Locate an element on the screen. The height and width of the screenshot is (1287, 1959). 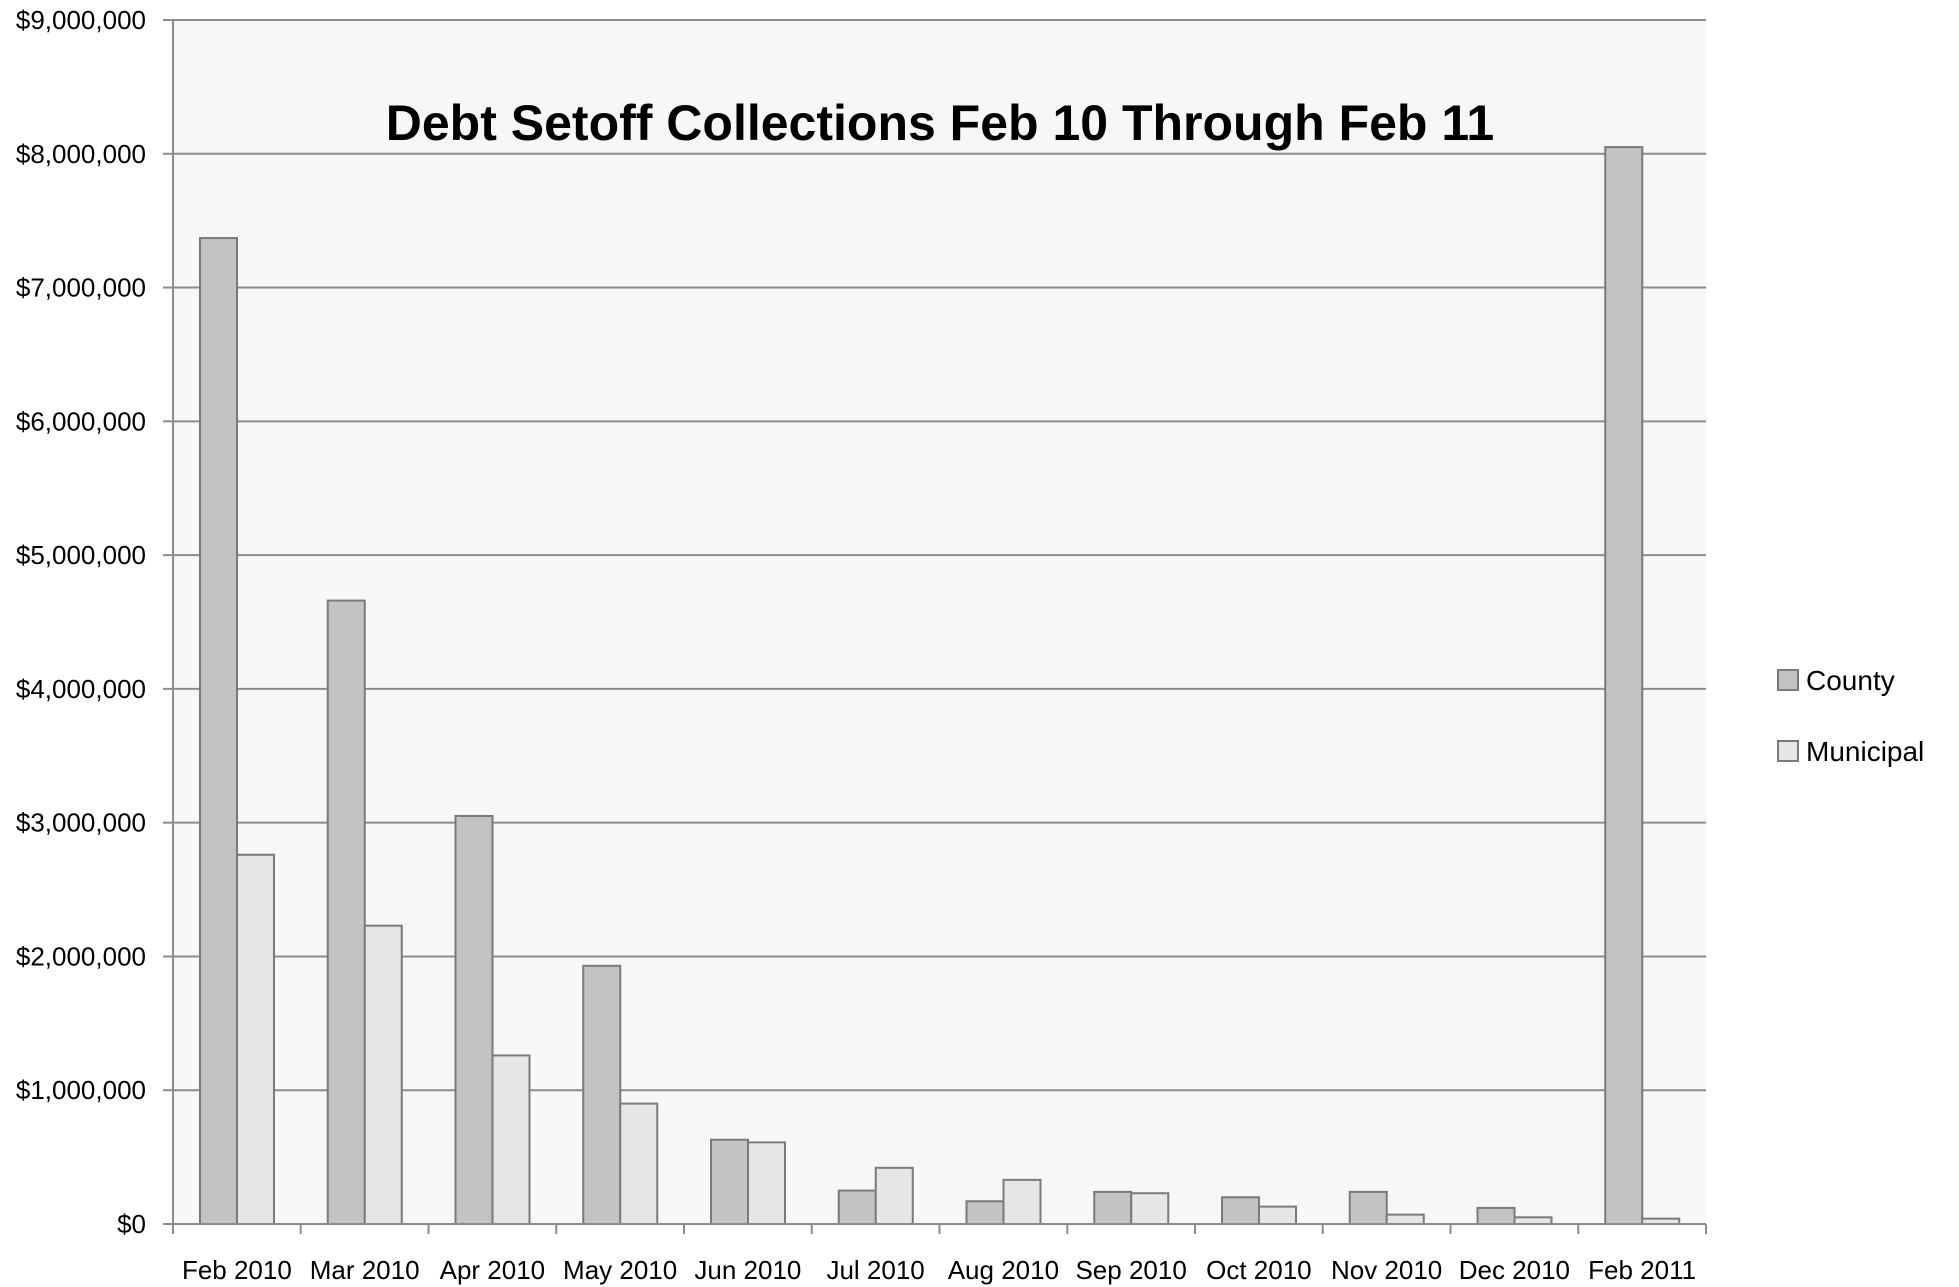
x-tick-label: Sep 2010 is located at coordinates (1130, 1270).